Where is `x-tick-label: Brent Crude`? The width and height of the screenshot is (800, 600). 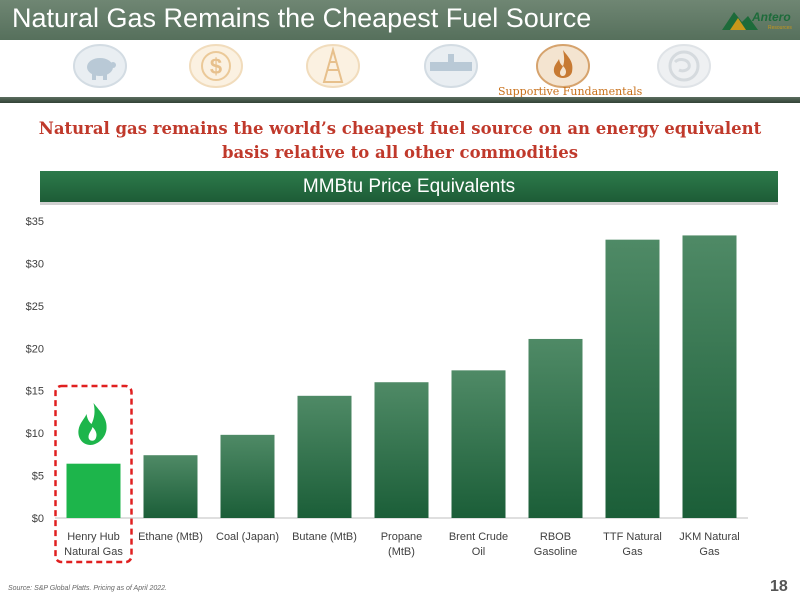 x-tick-label: Brent Crude is located at coordinates (478, 537).